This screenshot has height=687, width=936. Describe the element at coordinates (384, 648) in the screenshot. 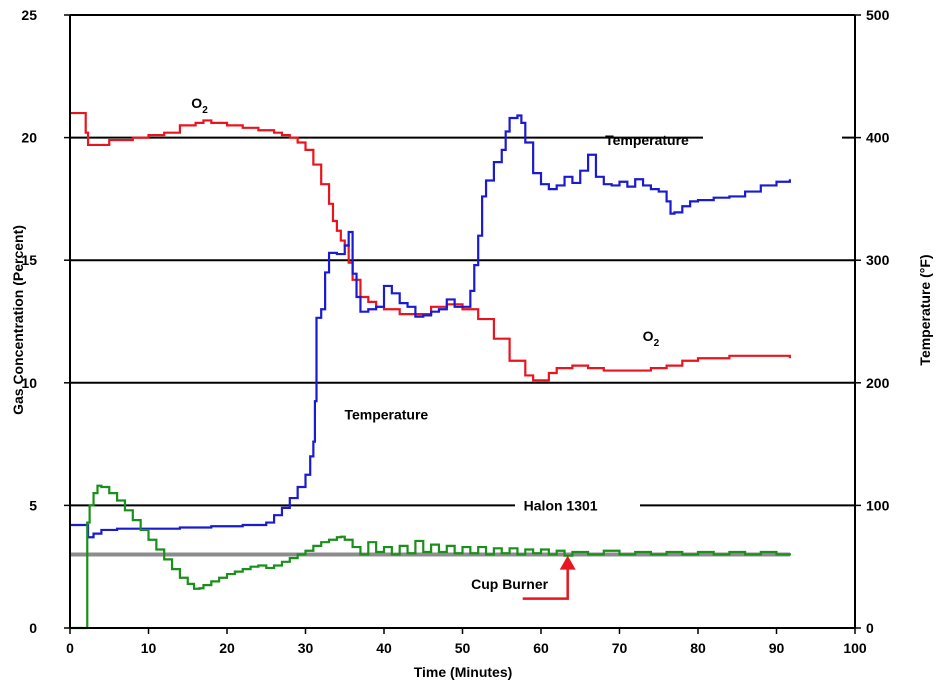

I see `x-tick-label-40: 40` at that location.